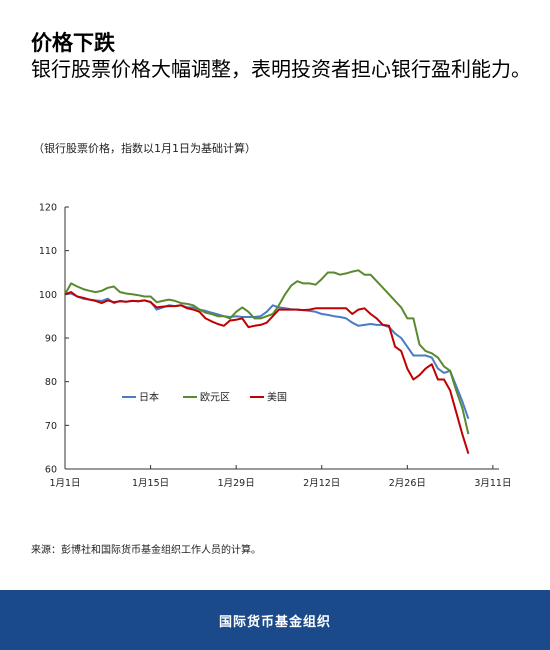  What do you see at coordinates (321, 483) in the screenshot?
I see `x-tick-label: 2月12日` at bounding box center [321, 483].